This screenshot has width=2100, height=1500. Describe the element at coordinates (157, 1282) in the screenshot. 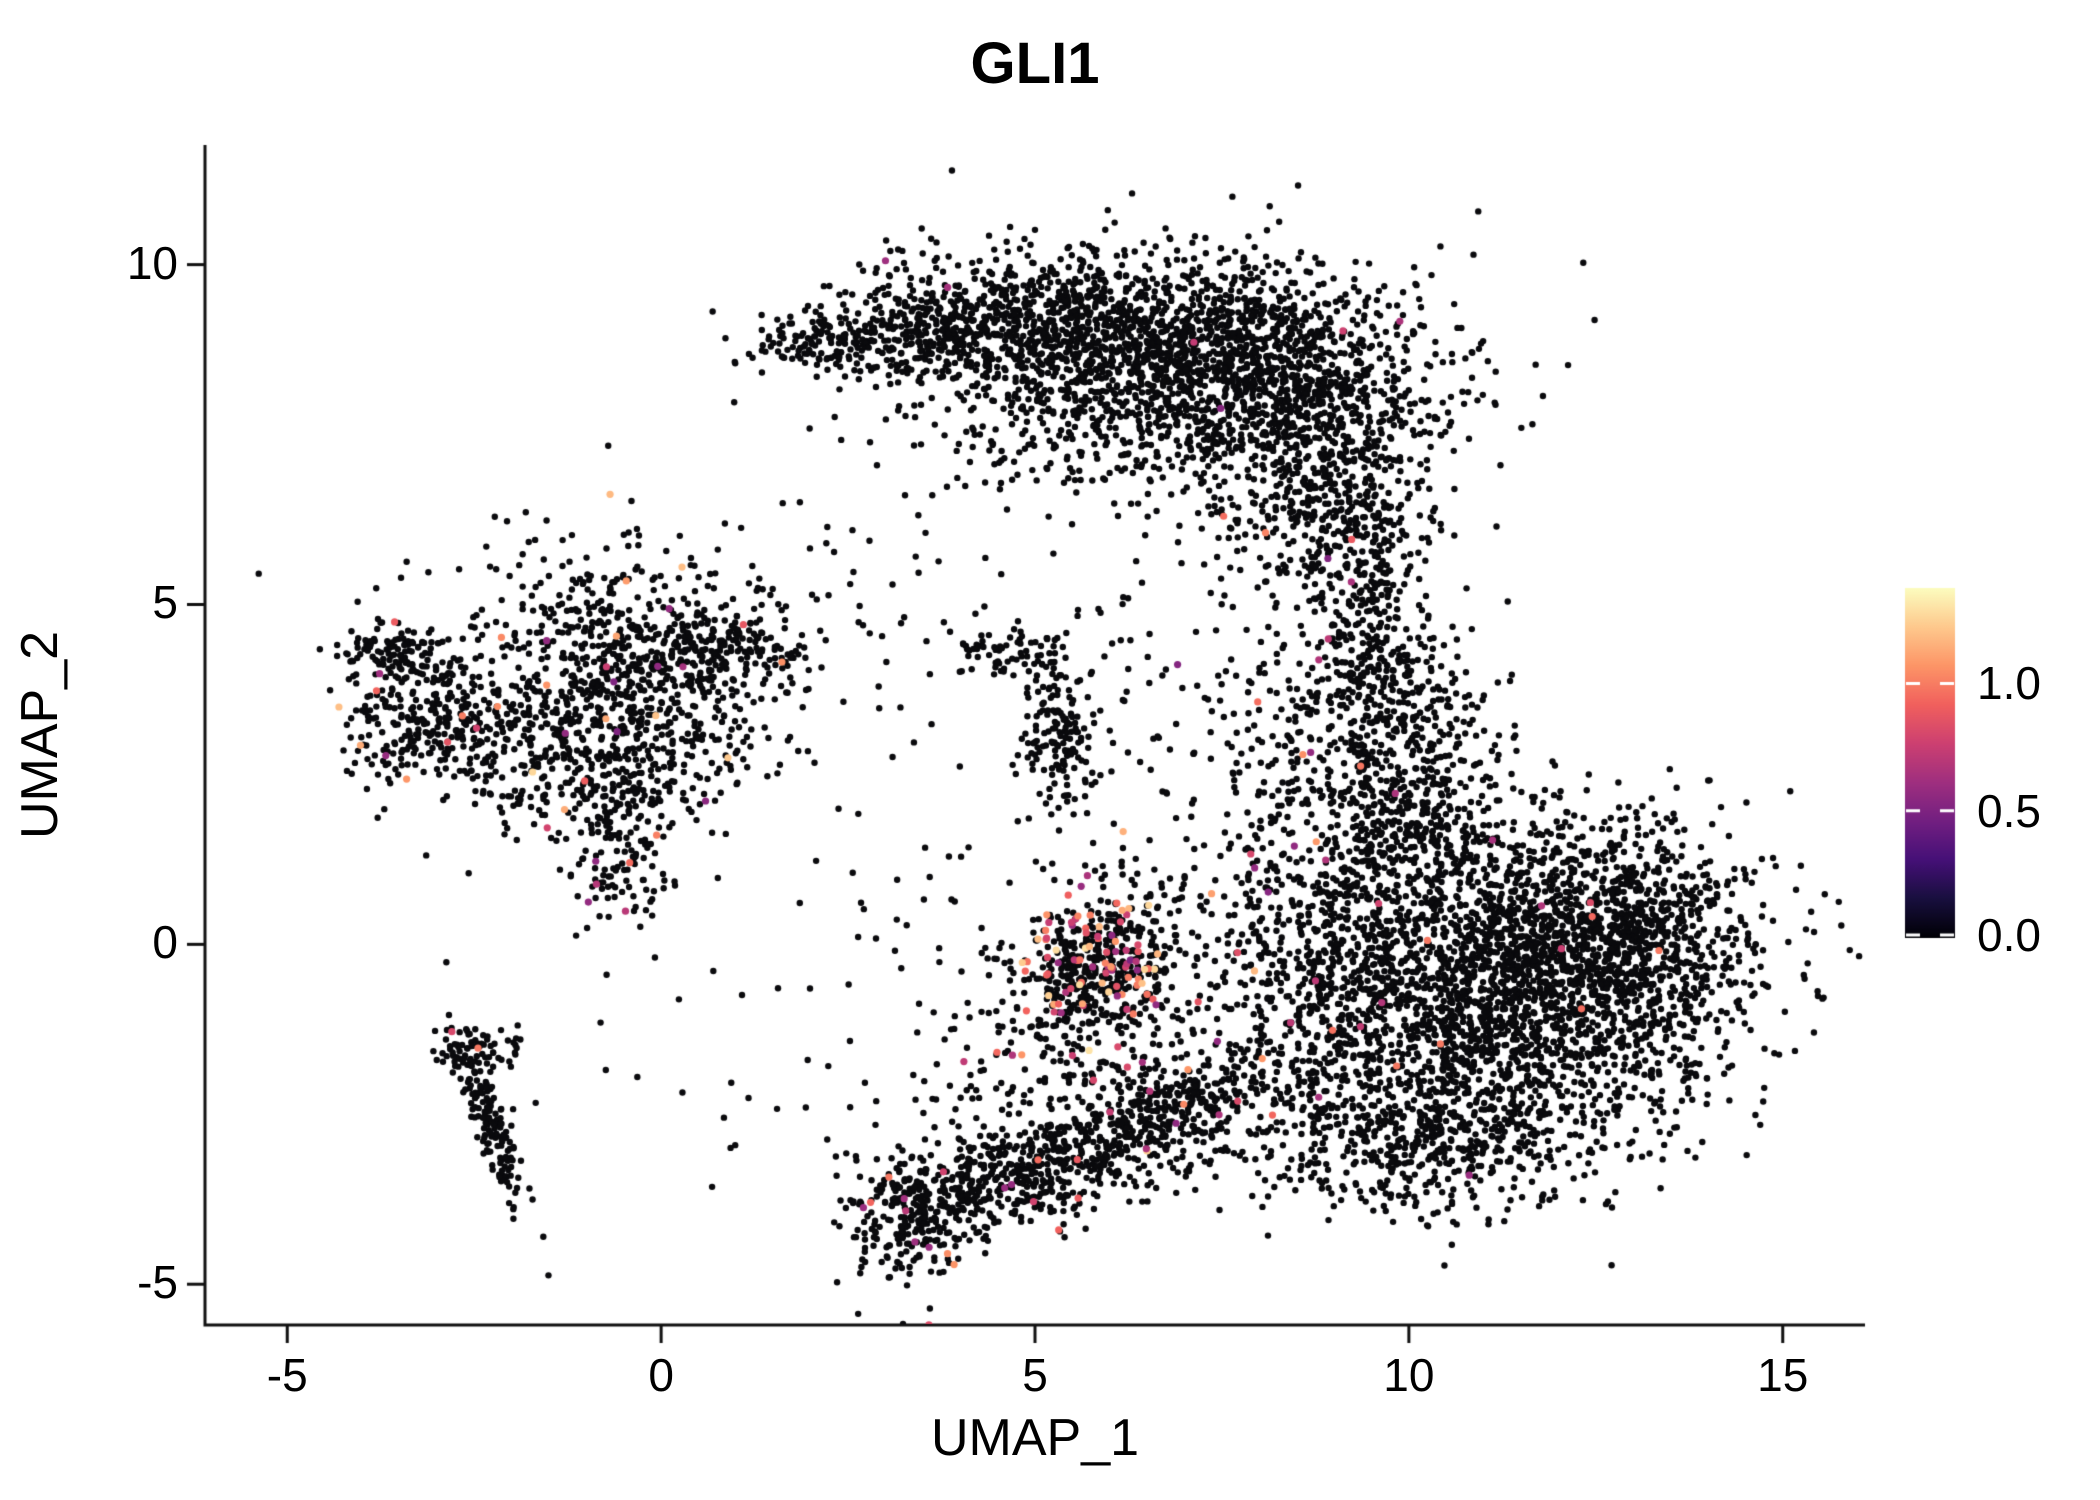

I see `y-tick-label: -5` at that location.